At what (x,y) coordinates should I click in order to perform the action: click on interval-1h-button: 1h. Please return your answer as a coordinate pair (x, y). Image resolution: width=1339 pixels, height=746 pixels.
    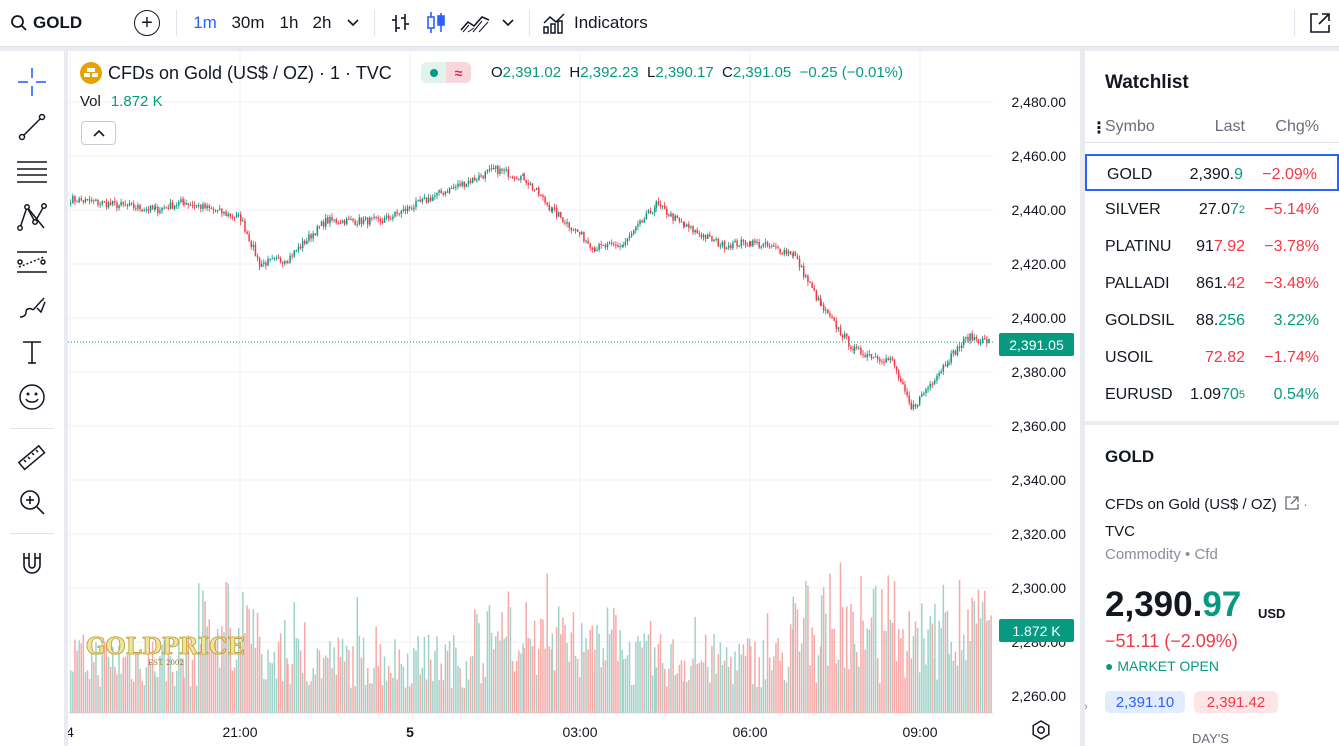
    Looking at the image, I should click on (289, 22).